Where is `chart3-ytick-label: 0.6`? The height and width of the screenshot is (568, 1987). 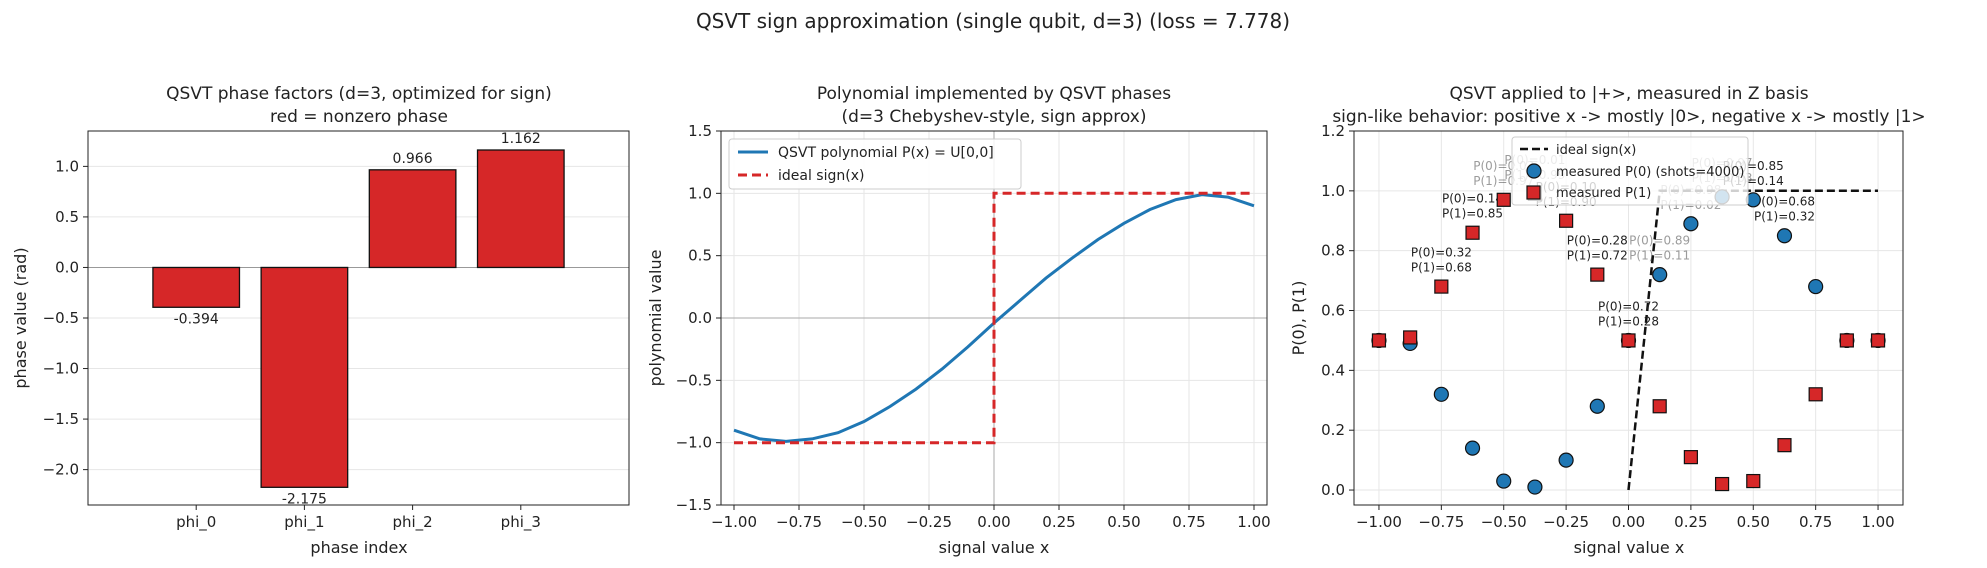 chart3-ytick-label: 0.6 is located at coordinates (1333, 311).